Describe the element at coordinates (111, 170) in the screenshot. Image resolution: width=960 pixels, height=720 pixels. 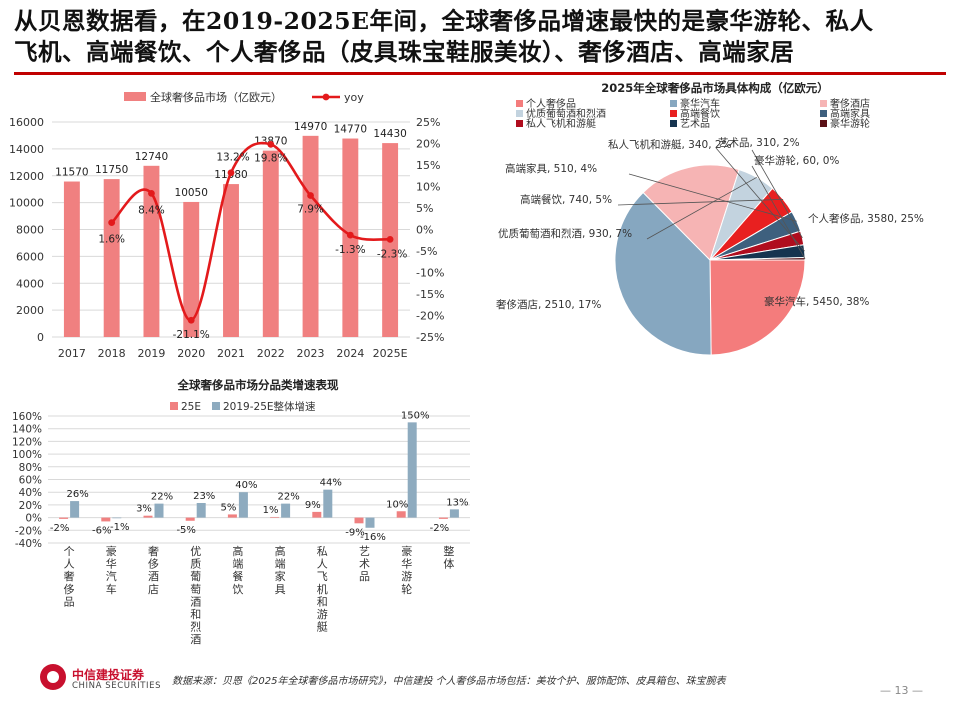
I see `bar-data-label: 11750` at that location.